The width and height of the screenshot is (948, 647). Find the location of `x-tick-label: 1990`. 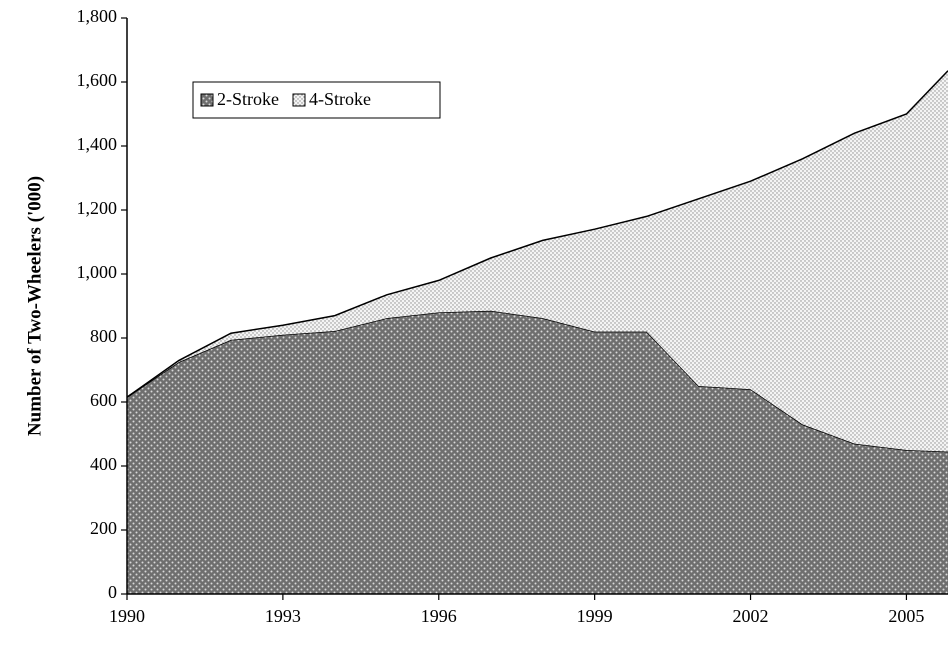

x-tick-label: 1990 is located at coordinates (127, 616).